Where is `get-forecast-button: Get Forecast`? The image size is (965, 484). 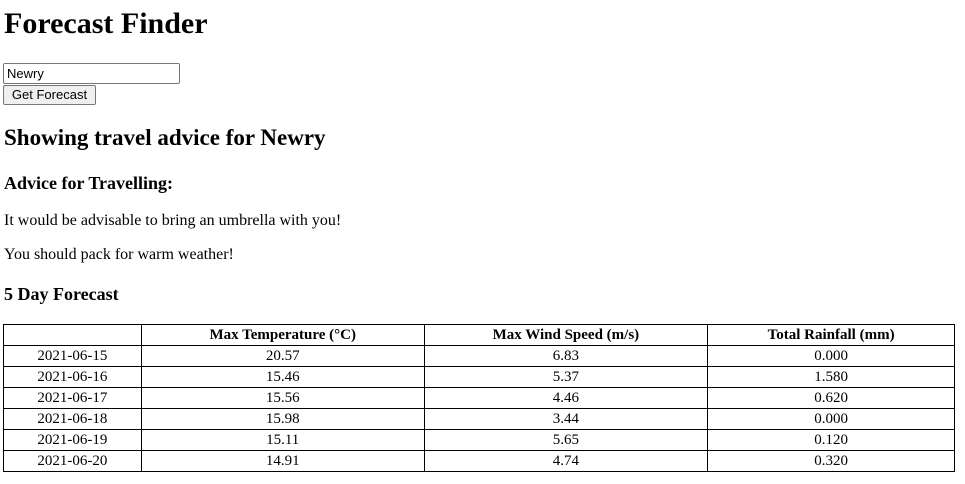
get-forecast-button: Get Forecast is located at coordinates (49, 95).